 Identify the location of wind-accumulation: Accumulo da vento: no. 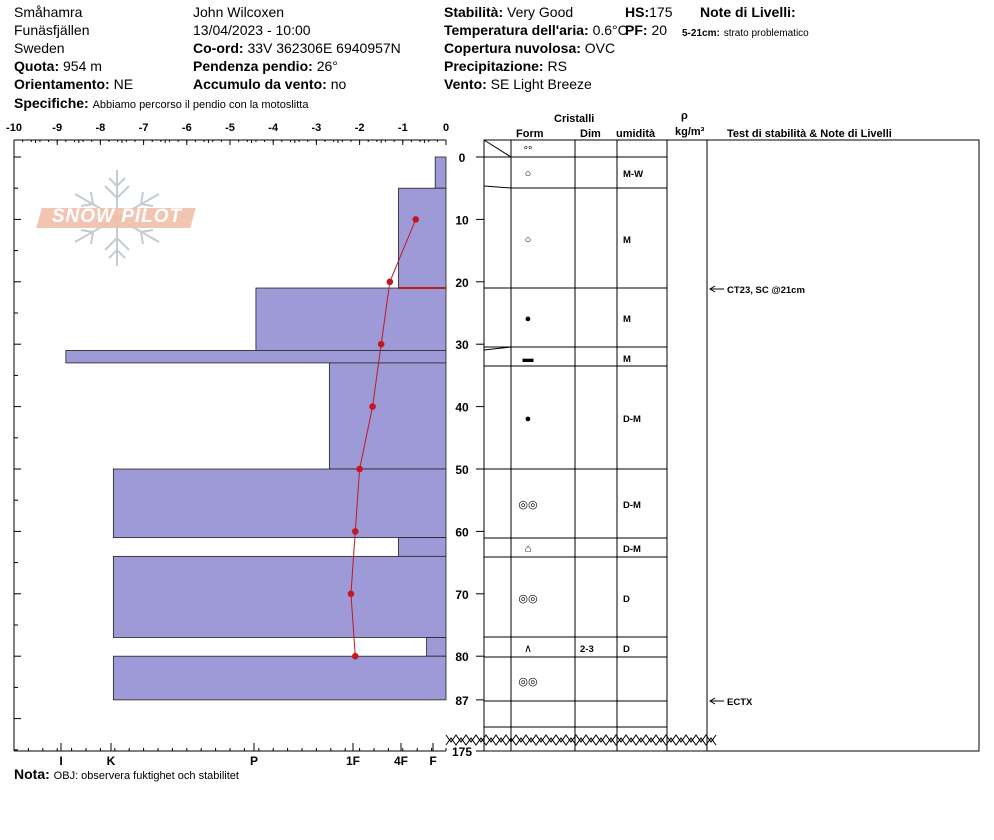
(270, 84).